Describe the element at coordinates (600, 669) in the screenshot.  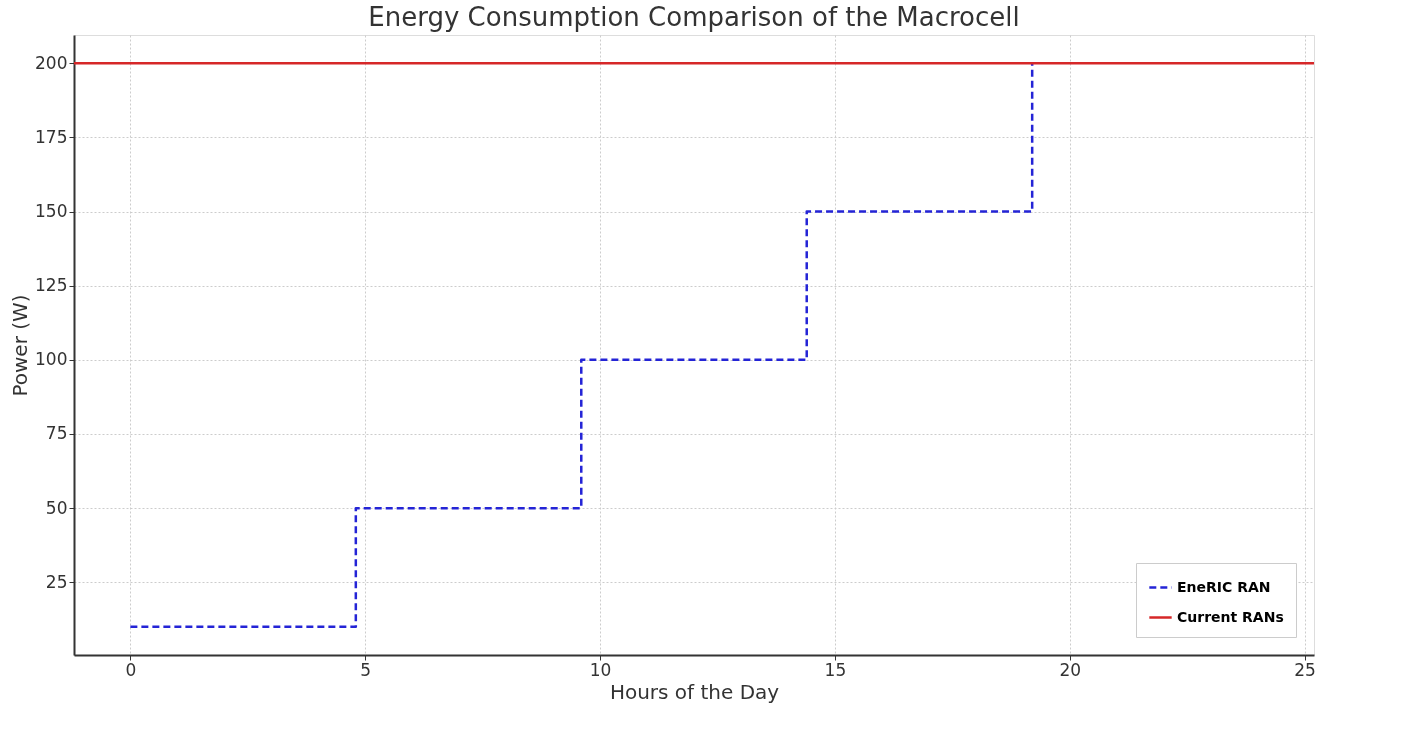
I see `x-tick-label: 10` at that location.